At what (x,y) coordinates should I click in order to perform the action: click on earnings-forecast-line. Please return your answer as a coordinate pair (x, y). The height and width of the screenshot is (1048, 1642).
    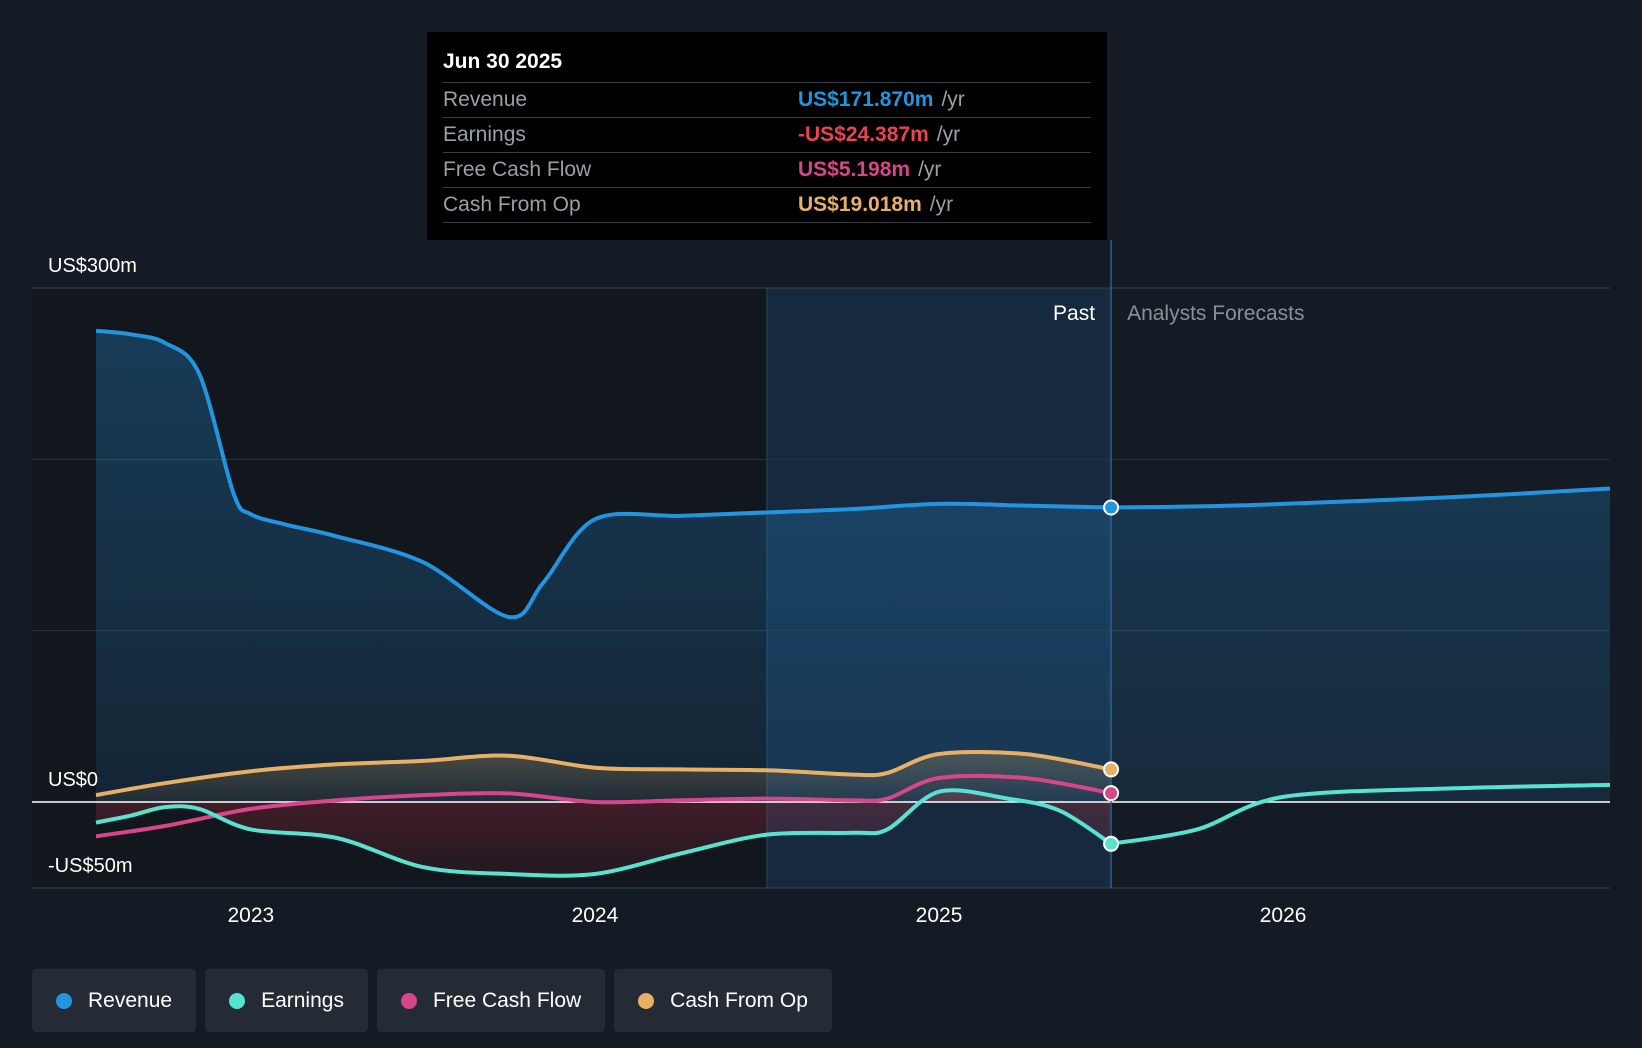
    Looking at the image, I should click on (1360, 814).